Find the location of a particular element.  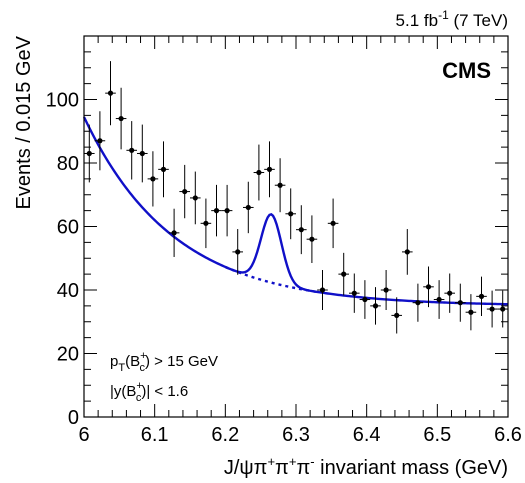

x-tick-label: 6.1 is located at coordinates (155, 435).